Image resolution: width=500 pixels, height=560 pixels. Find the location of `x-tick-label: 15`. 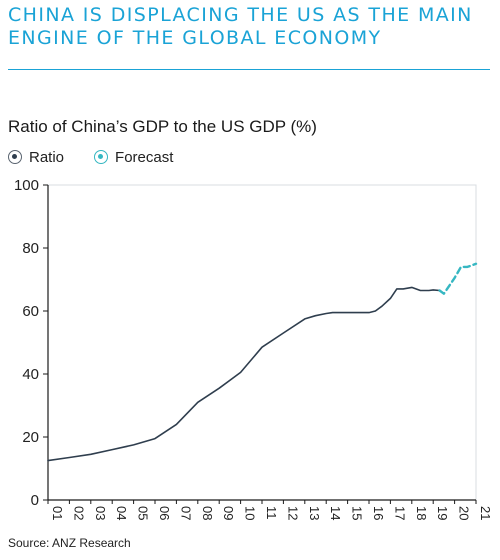

x-tick-label: 15 is located at coordinates (357, 513).